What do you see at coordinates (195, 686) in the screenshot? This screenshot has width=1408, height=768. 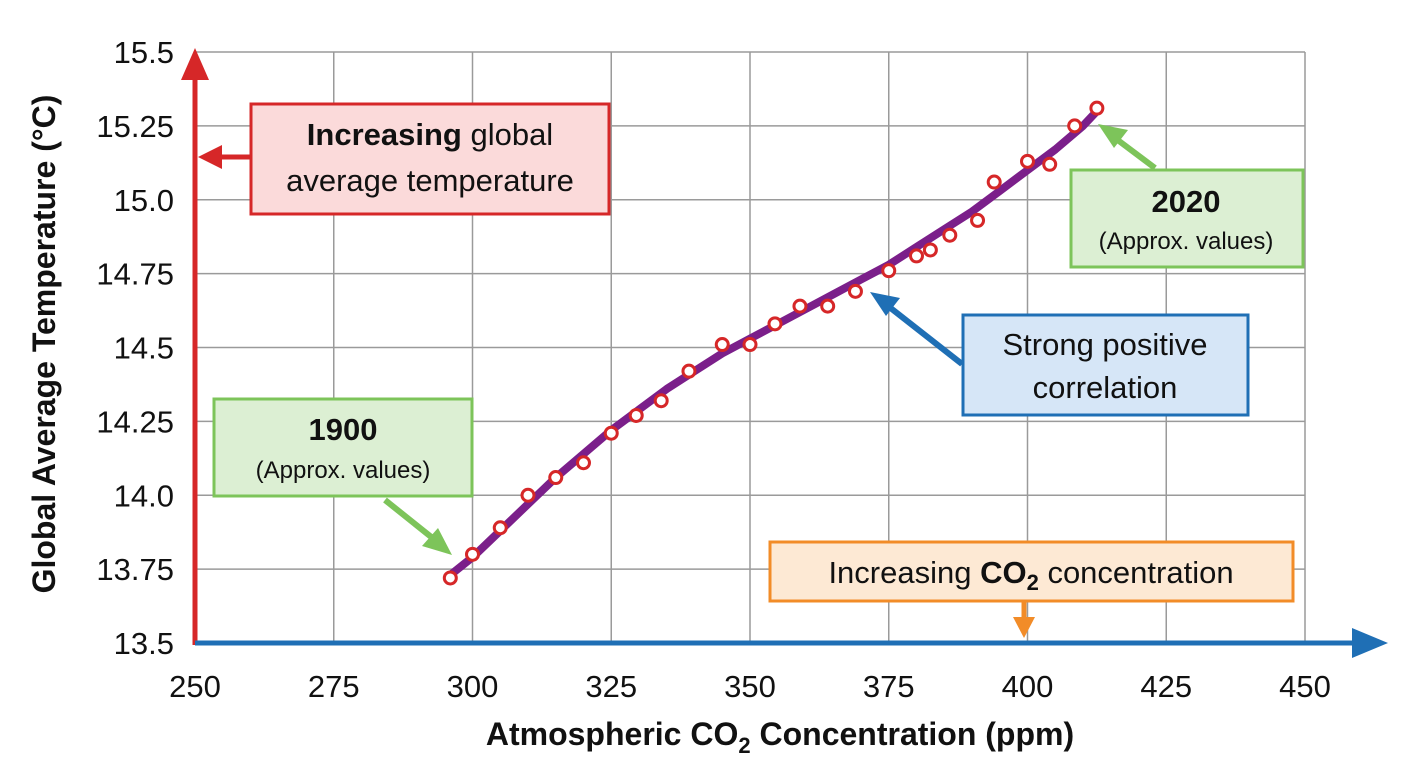 I see `x-tick-label: 250` at bounding box center [195, 686].